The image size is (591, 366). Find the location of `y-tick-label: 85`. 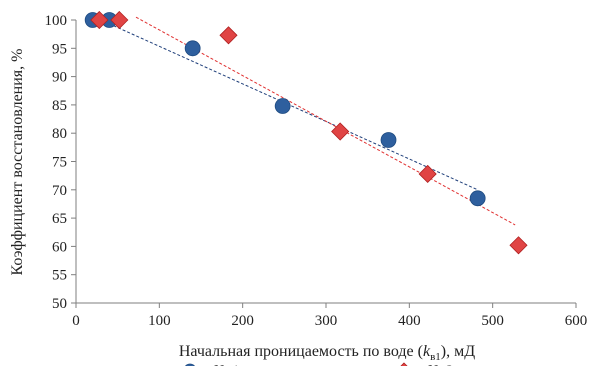

y-tick-label: 85 is located at coordinates (59, 106).